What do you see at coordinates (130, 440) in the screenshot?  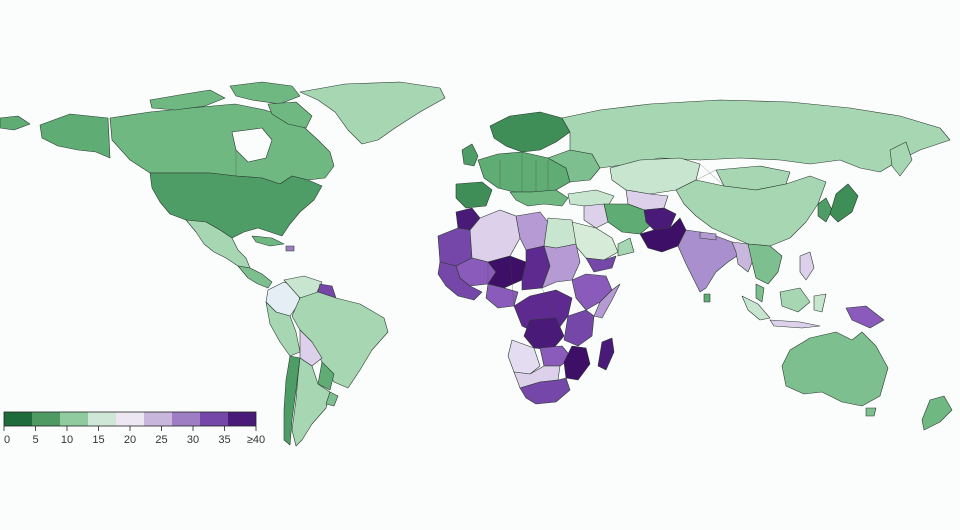 I see `legend-tick-label: 20` at bounding box center [130, 440].